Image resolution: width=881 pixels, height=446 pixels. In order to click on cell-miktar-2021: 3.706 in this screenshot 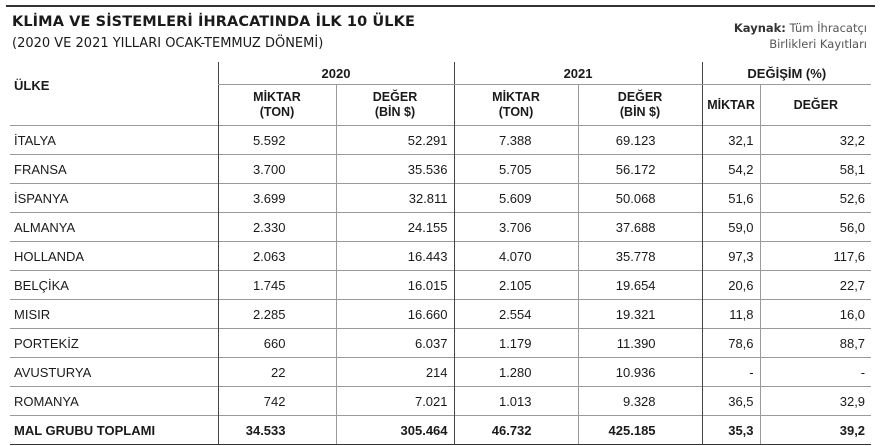, I will do `click(516, 227)`.